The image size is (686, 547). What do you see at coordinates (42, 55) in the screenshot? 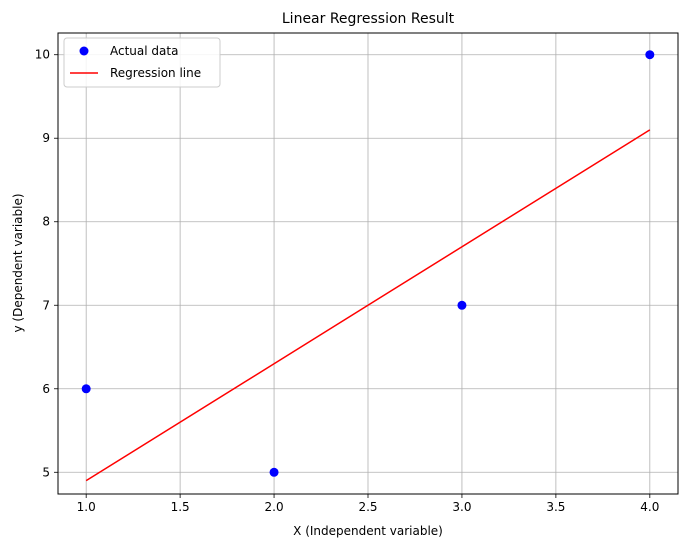
I see `y-tick-label: 10` at bounding box center [42, 55].